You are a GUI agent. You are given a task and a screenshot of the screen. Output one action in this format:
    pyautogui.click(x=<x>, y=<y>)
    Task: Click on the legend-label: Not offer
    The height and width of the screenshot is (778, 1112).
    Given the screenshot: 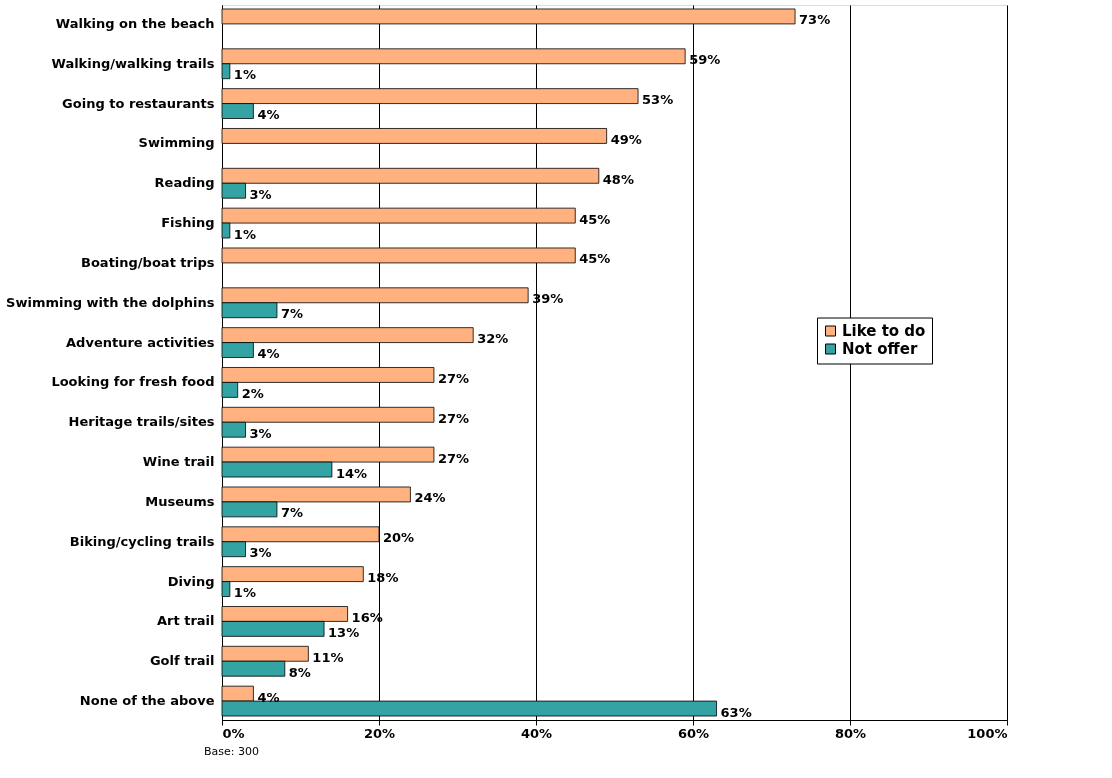 What is the action you would take?
    pyautogui.click(x=880, y=349)
    